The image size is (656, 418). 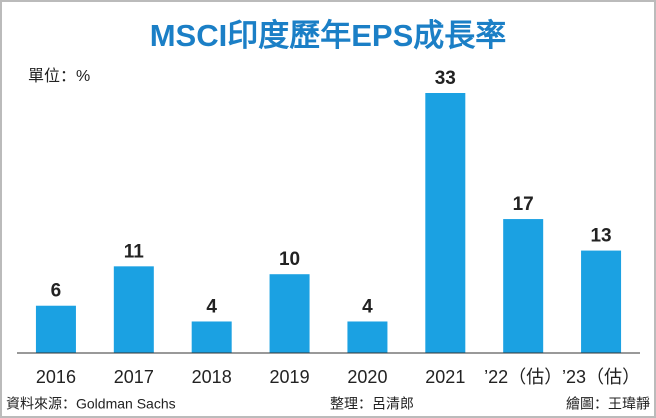 What do you see at coordinates (59, 76) in the screenshot?
I see `unit-label: 單位：%` at bounding box center [59, 76].